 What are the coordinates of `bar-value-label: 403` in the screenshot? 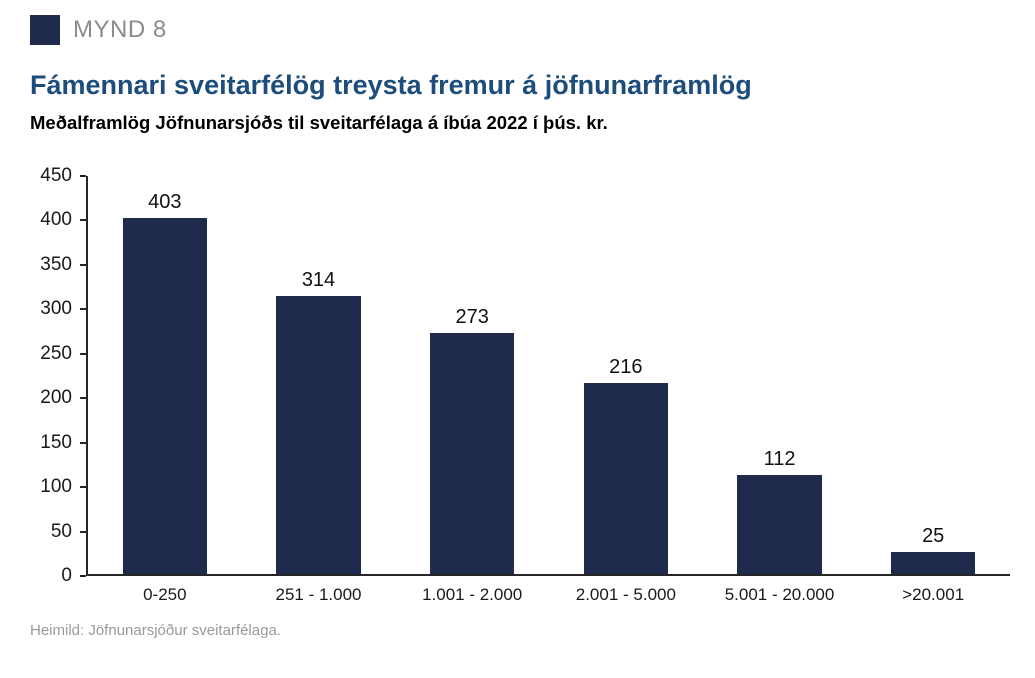 It's located at (165, 201).